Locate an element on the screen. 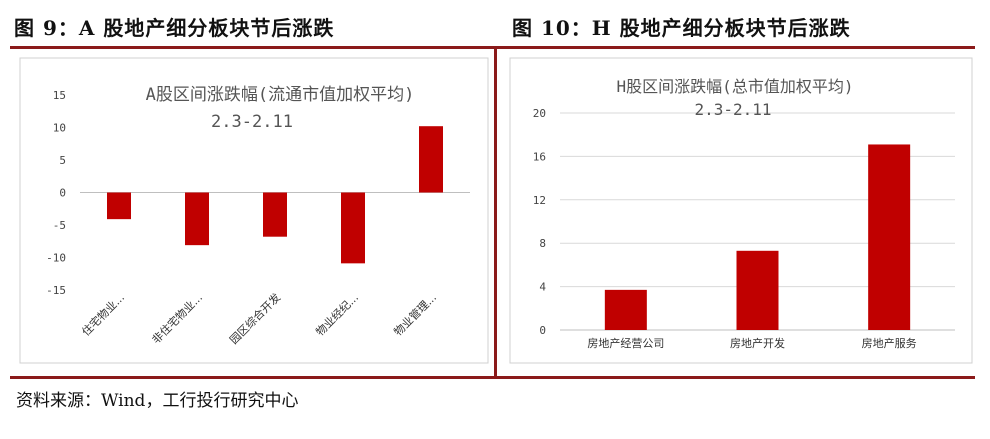 This screenshot has width=990, height=439. y-tick-label: 16 is located at coordinates (539, 156).